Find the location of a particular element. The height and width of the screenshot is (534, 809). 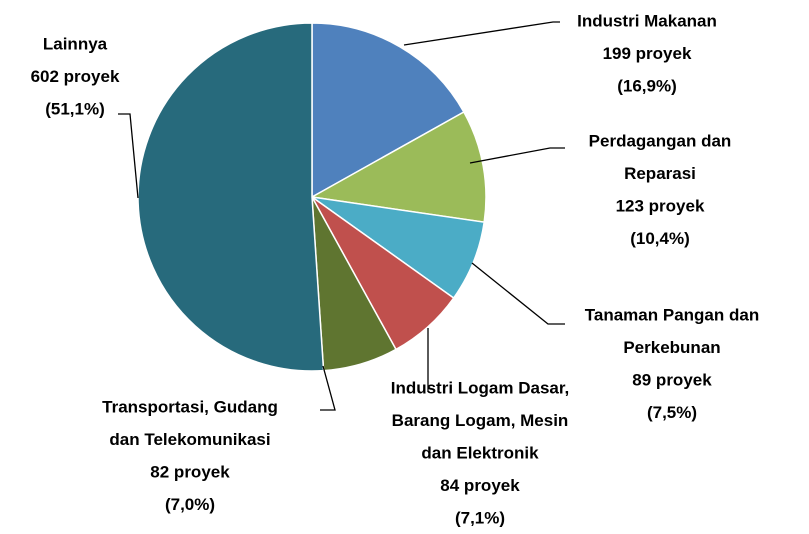

slice-label: Perkebunan is located at coordinates (671, 347).